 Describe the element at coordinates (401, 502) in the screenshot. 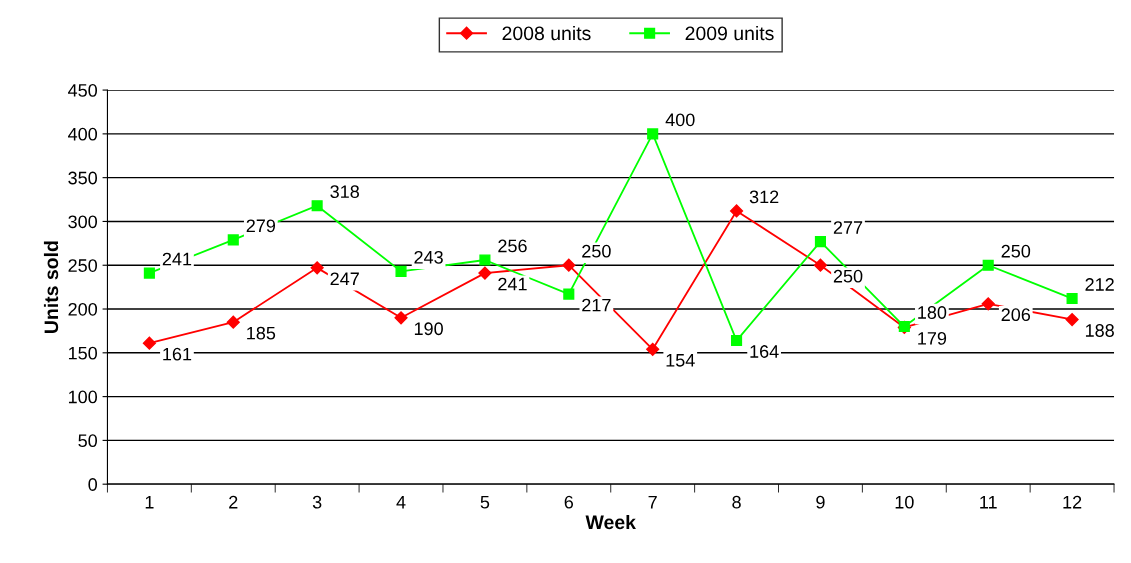

I see `x-tick-label: 4` at that location.